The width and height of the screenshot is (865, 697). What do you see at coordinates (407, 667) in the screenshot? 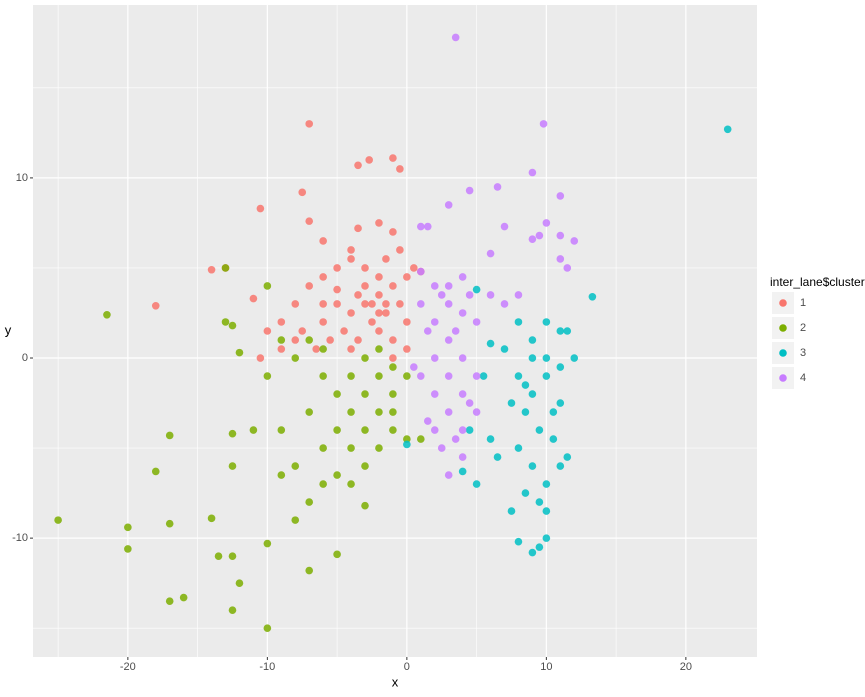
I see `x-tick-label: 0` at bounding box center [407, 667].